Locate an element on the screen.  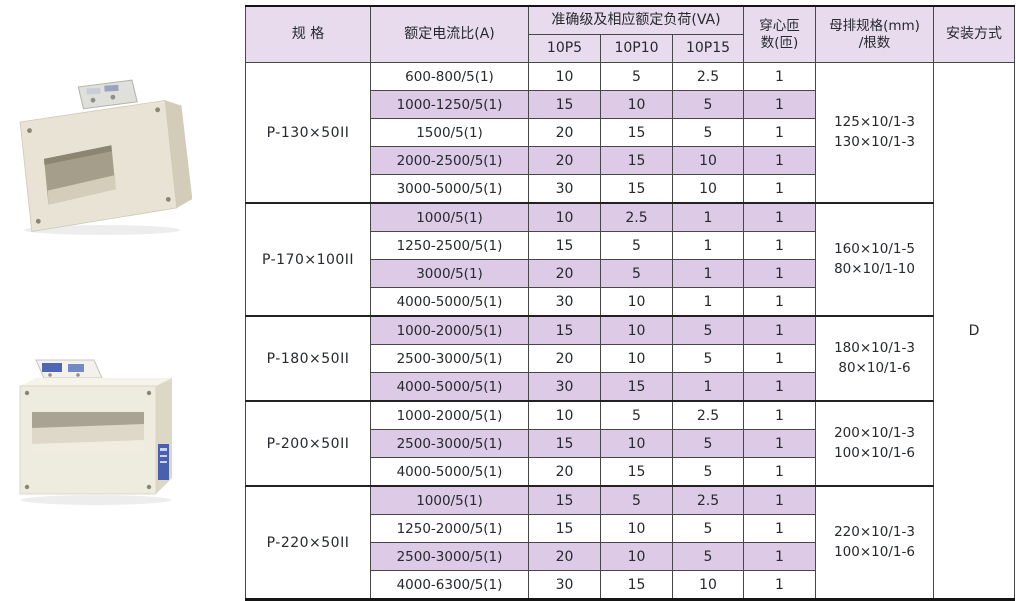
ratio-cell: 1500/5(1) is located at coordinates (449, 132).